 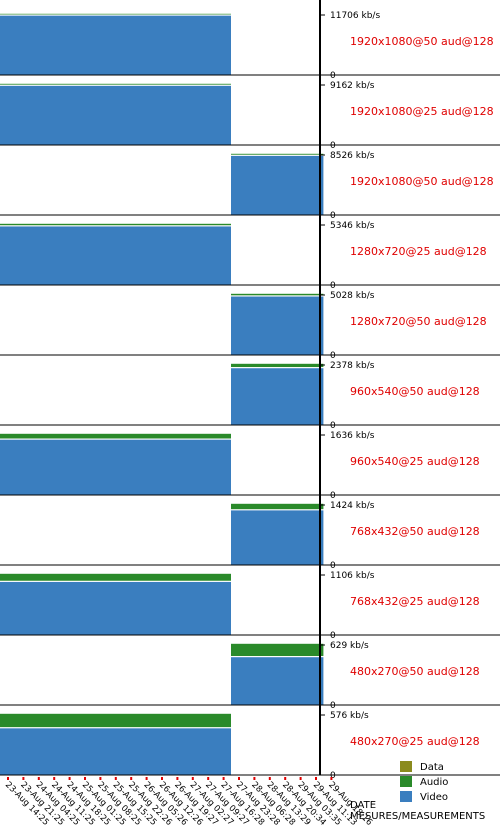 What do you see at coordinates (415, 391) in the screenshot?
I see `resolution-label-panel-6: 960x540@50 aud@128` at bounding box center [415, 391].